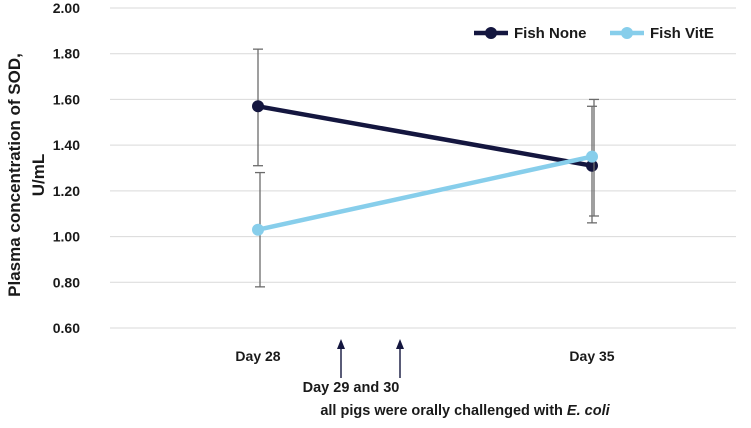  I want to click on y-tick-label: 0.80, so click(66, 282).